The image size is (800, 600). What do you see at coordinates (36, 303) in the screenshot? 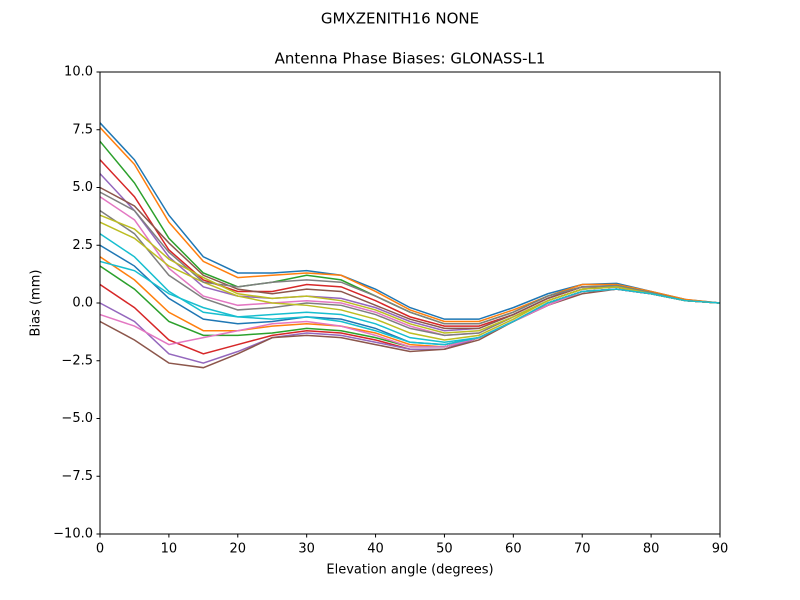
I see `y-axis-label: Bias (mm)` at bounding box center [36, 303].